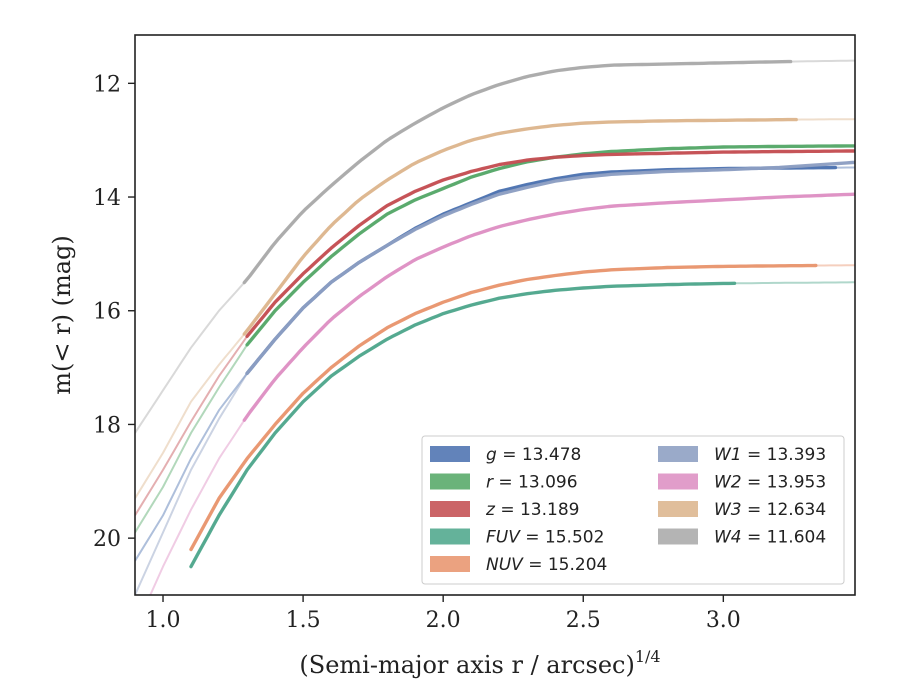  Describe the element at coordinates (107, 425) in the screenshot. I see `y-tick-label: 18` at that location.